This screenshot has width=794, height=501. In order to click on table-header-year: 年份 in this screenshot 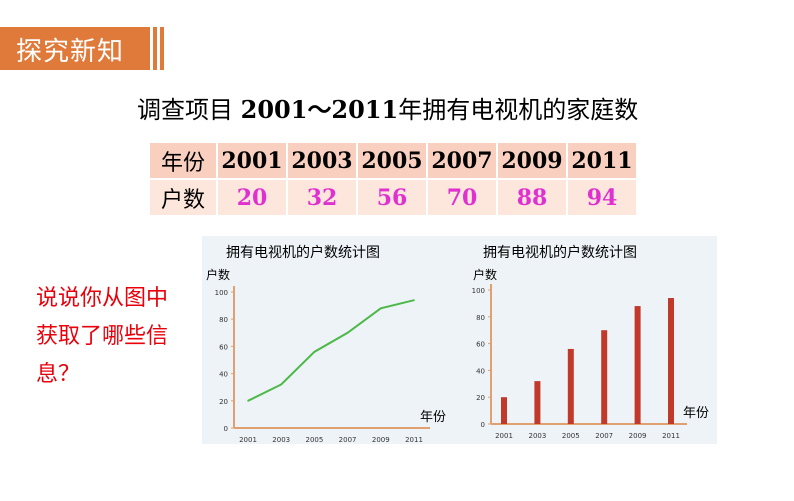, I will do `click(183, 160)`.